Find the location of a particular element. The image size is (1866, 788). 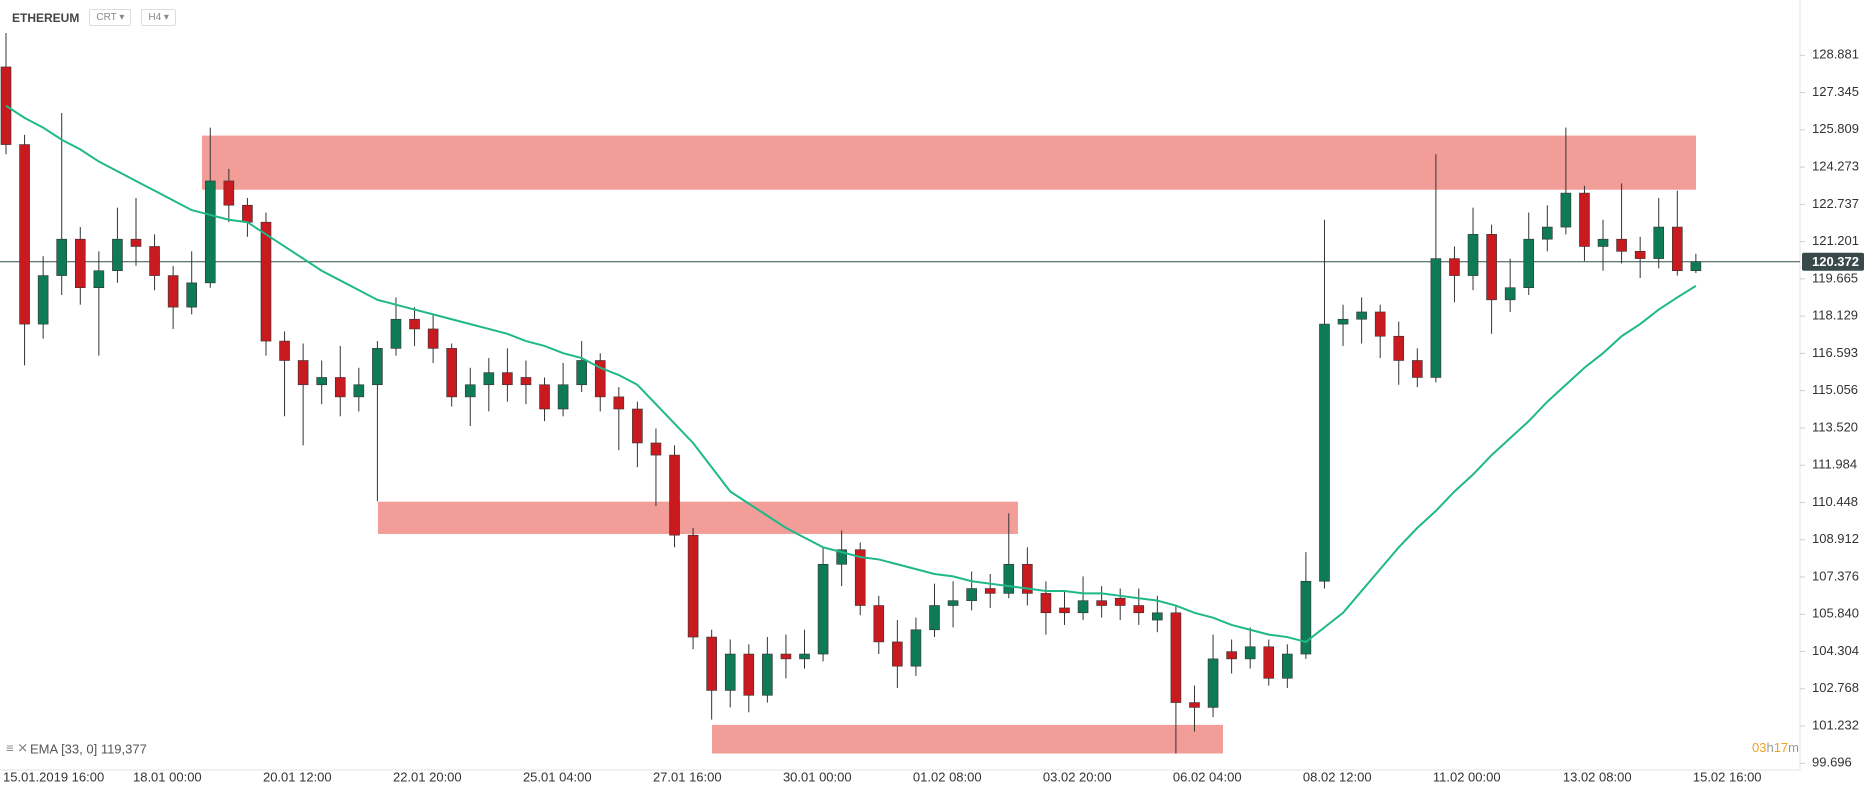

x-tick-label: 15.01.2019 16:00 is located at coordinates (53, 776).